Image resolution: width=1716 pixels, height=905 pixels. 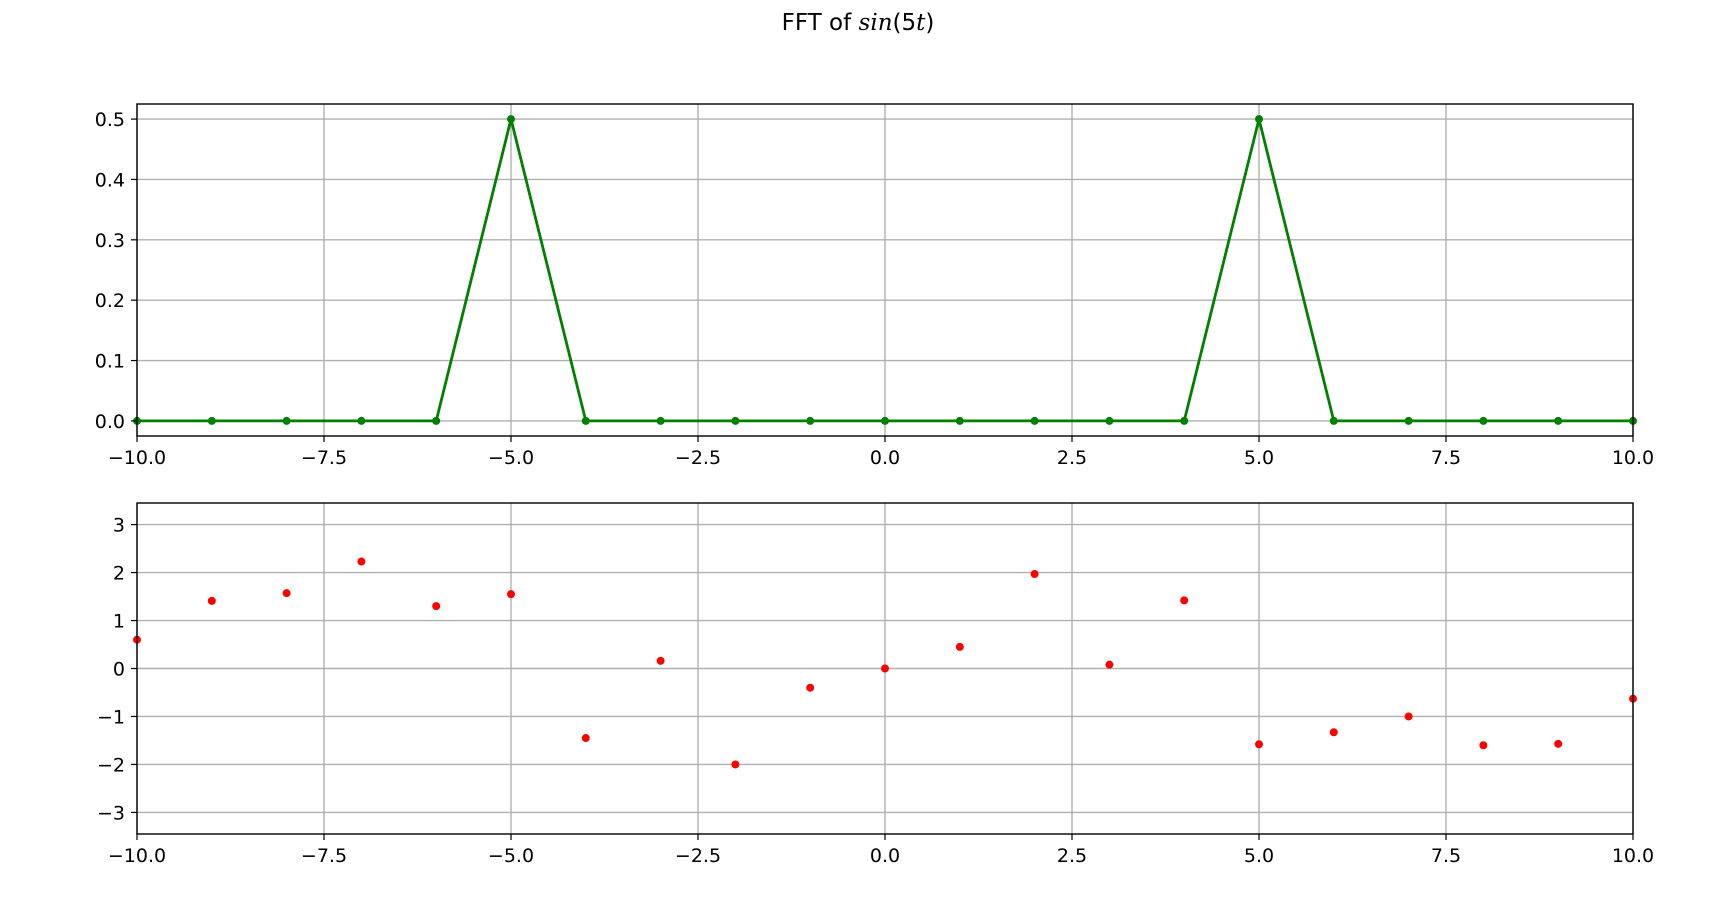 What do you see at coordinates (137, 856) in the screenshot?
I see `phase-xtick-label: −10.0` at bounding box center [137, 856].